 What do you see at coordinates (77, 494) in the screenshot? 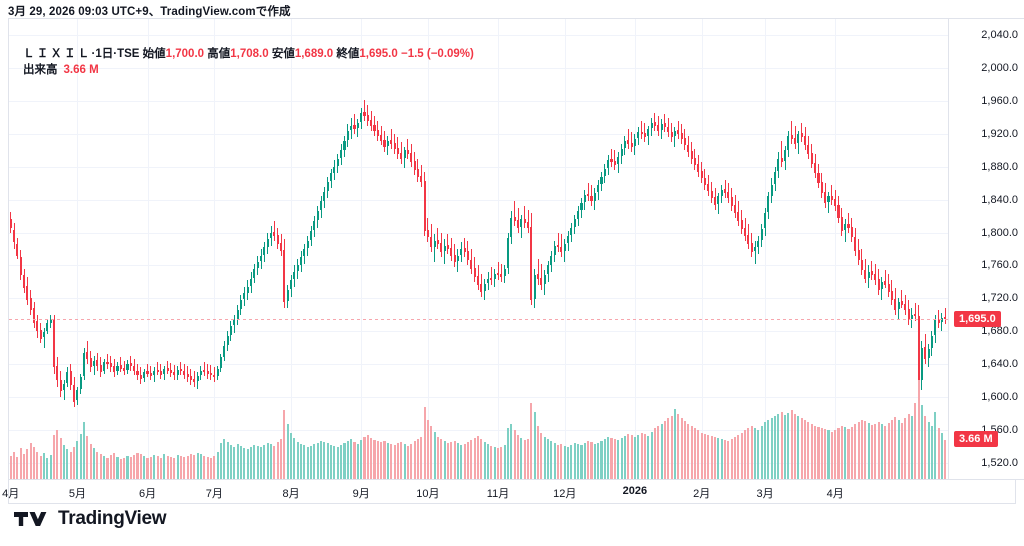
I see `time-axis-tick: 5月` at bounding box center [77, 494].